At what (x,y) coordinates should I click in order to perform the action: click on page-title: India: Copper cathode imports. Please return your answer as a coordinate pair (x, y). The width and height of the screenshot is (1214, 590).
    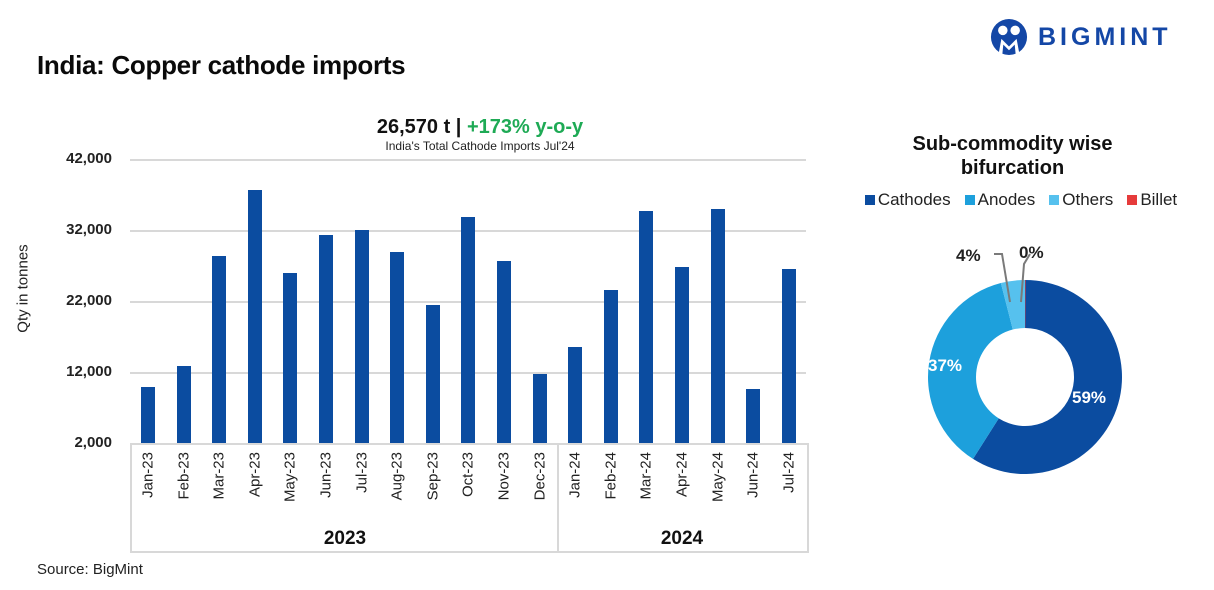
    Looking at the image, I should click on (221, 65).